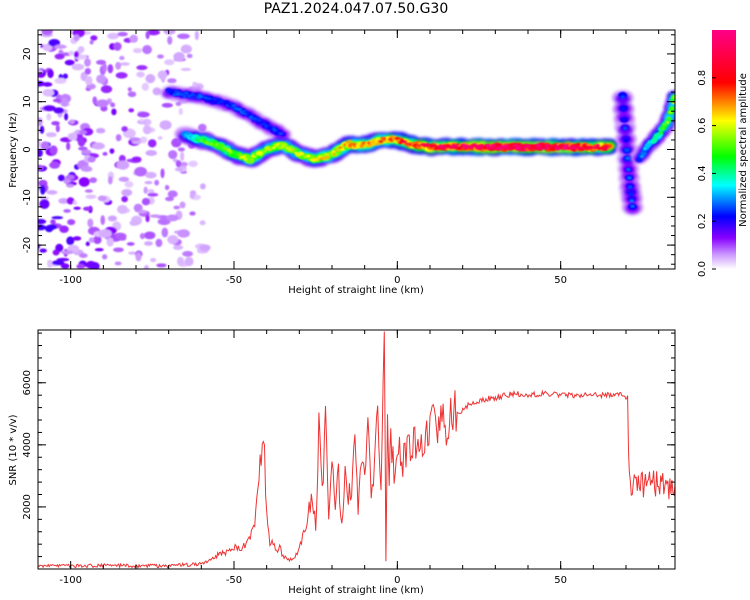 This screenshot has height=600, width=750. I want to click on spectrogram-ytick-label: 10, so click(27, 101).